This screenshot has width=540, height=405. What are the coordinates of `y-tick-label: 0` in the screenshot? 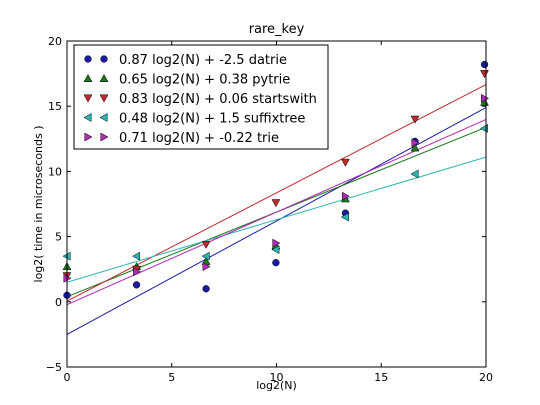 It's located at (58, 302).